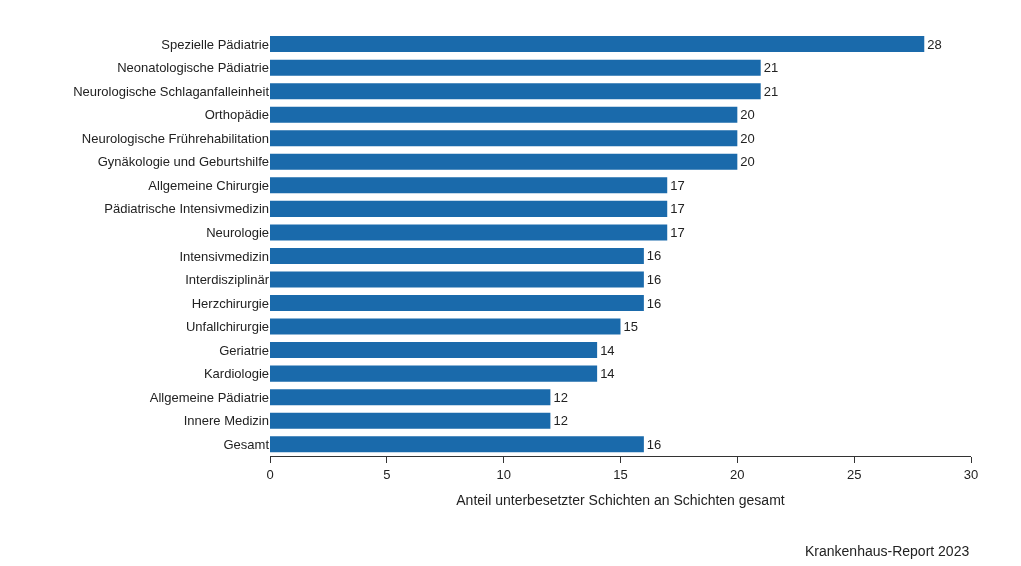 The width and height of the screenshot is (1021, 566). Describe the element at coordinates (227, 280) in the screenshot. I see `y-tick-label: Interdisziplinär` at that location.